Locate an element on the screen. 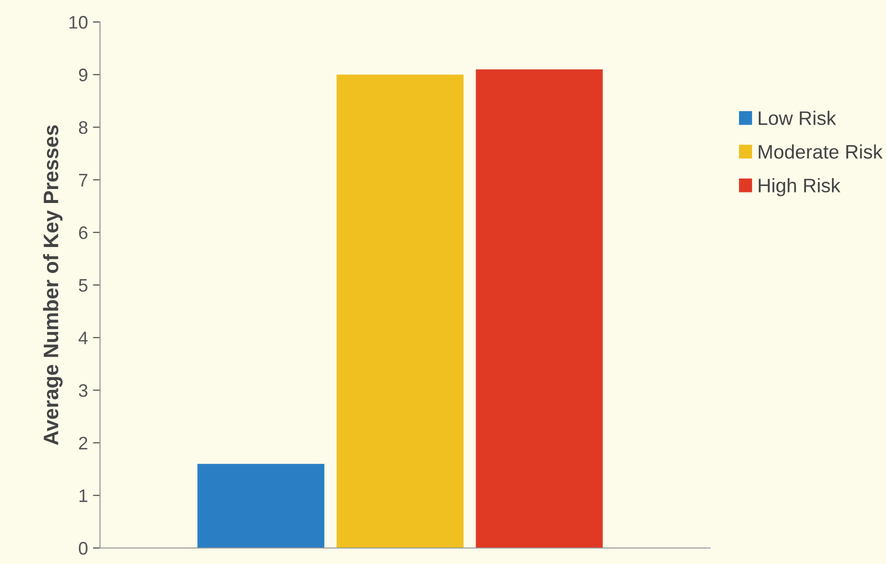  legend-label: Low Risk is located at coordinates (797, 118).